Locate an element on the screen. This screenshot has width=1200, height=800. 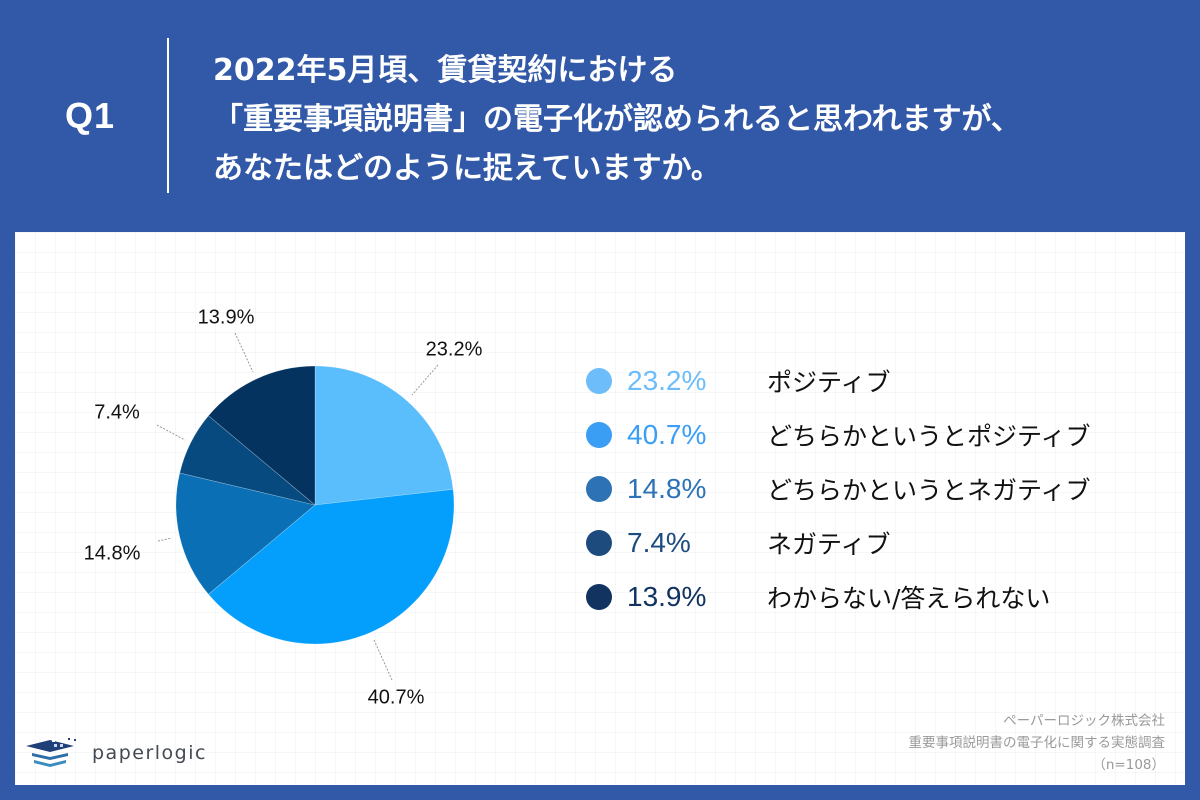
legend-item-somewhat-positive: 40.7% どちらかというとポジティブ is located at coordinates (838, 435).